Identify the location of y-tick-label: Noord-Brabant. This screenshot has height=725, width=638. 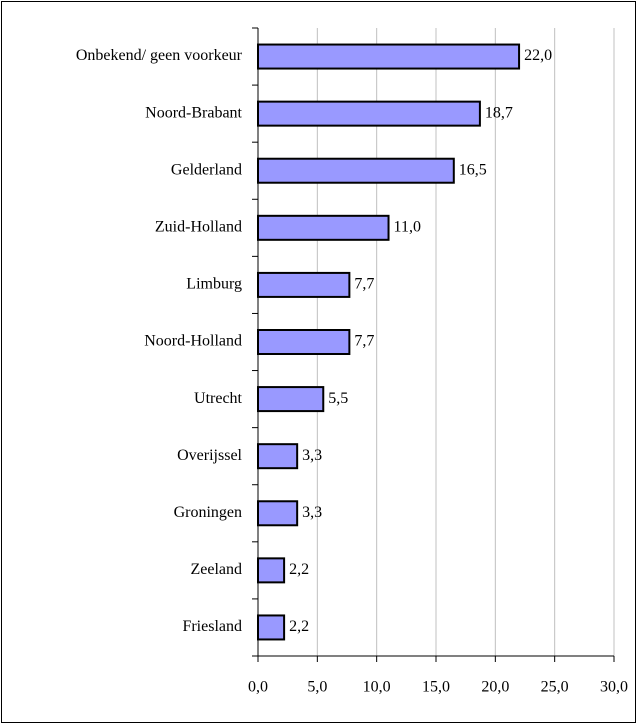
(193, 112).